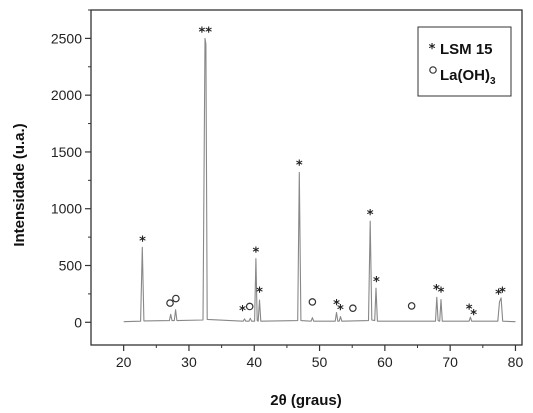  What do you see at coordinates (205, 32) in the screenshot?
I see `lsm15-peak-marker: **` at bounding box center [205, 32].